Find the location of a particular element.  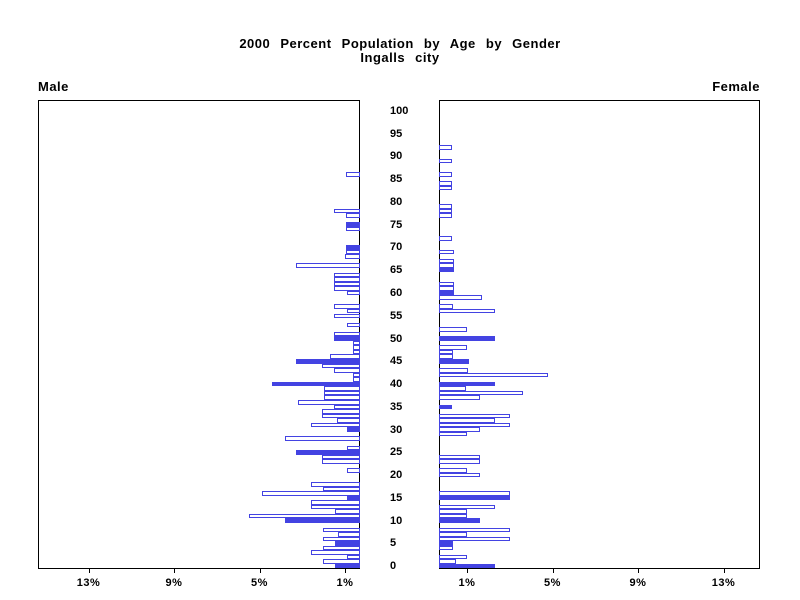

female-pct-label-1-tick is located at coordinates (467, 570).